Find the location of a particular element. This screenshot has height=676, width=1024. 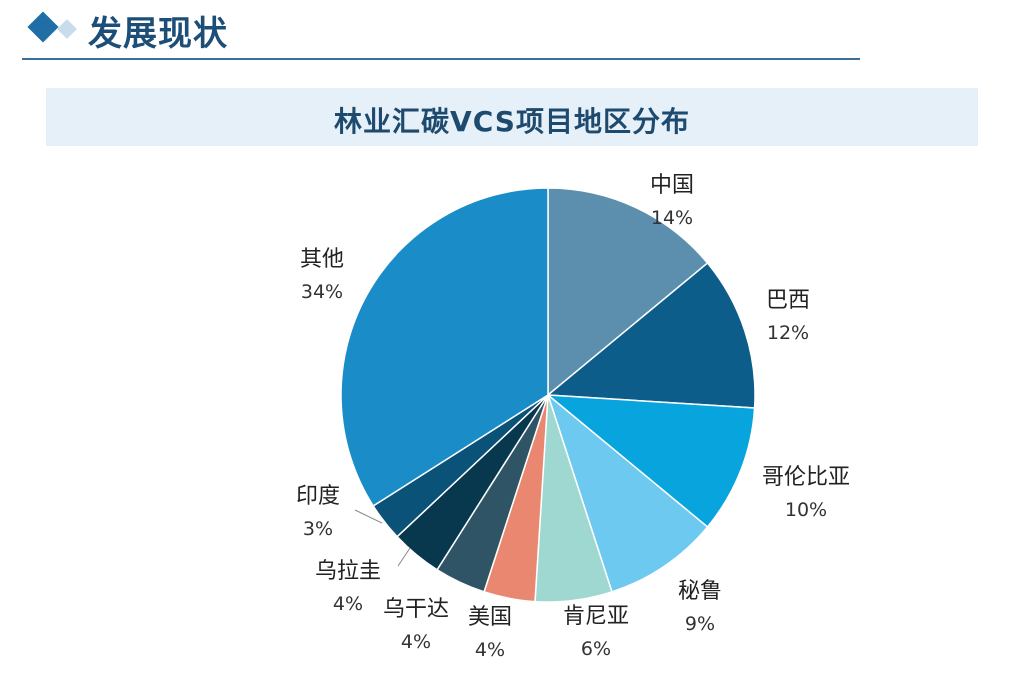

slice-label-name: 其他 is located at coordinates (322, 259).